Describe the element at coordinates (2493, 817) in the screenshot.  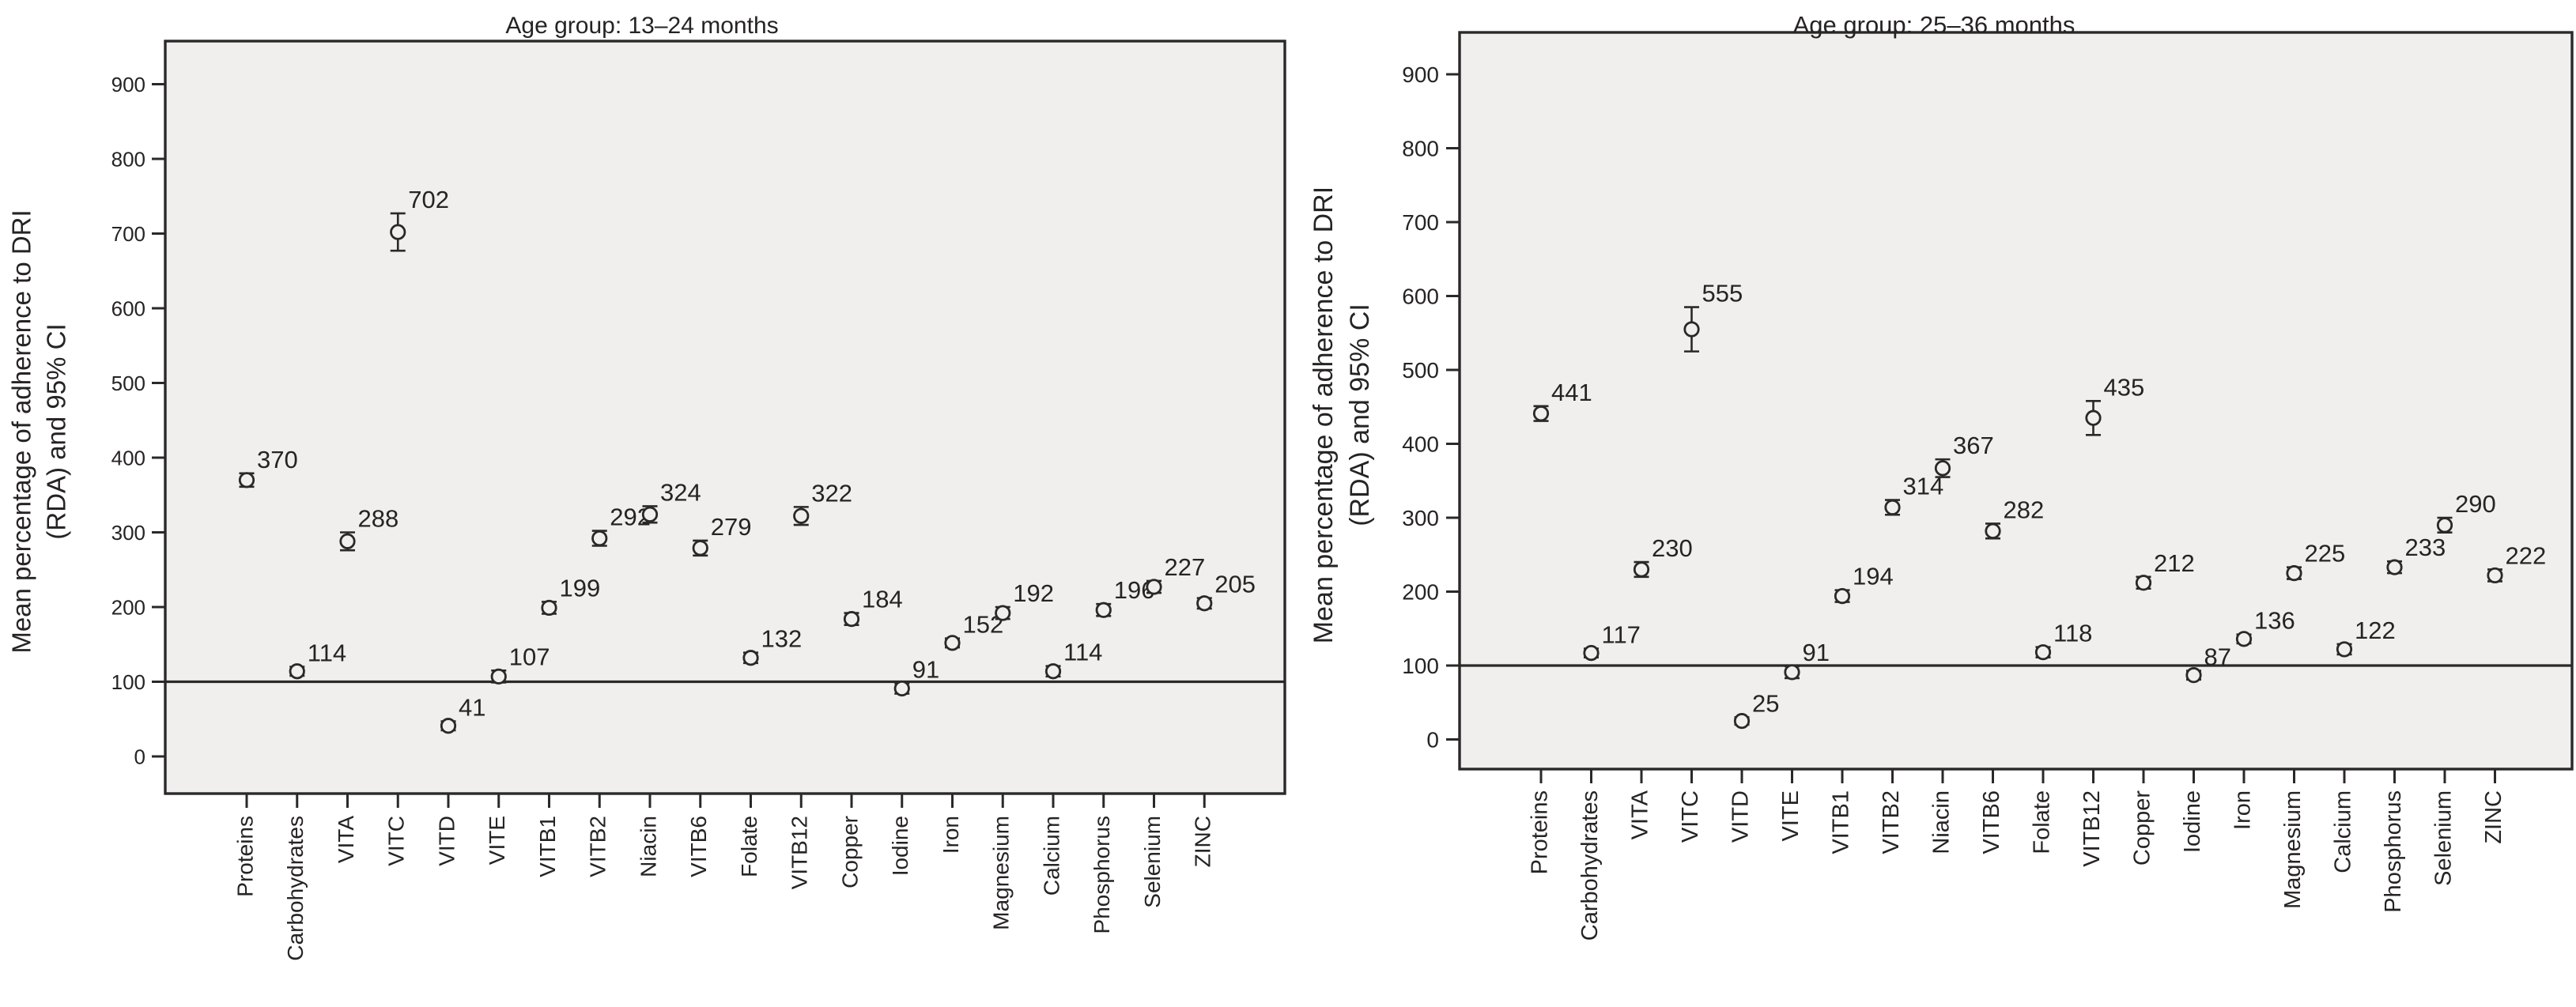
I see `category-label: ZINC` at that location.